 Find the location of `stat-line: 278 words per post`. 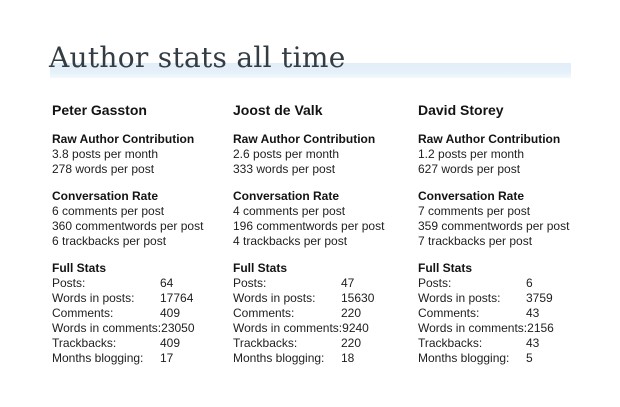

stat-line: 278 words per post is located at coordinates (103, 169).